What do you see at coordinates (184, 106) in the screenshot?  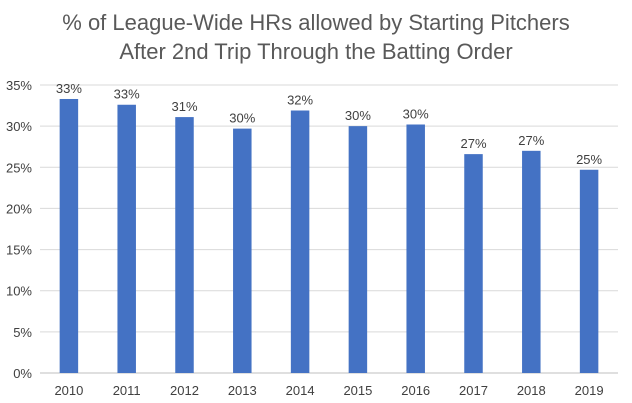 I see `data-label: 31%` at bounding box center [184, 106].